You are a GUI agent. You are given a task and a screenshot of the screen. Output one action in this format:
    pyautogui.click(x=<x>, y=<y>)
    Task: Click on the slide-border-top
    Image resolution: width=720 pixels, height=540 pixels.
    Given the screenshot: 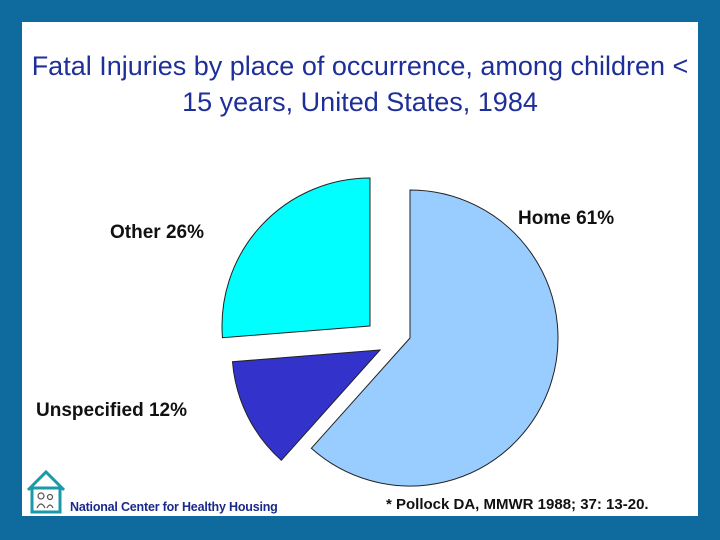 What is the action you would take?
    pyautogui.click(x=360, y=11)
    